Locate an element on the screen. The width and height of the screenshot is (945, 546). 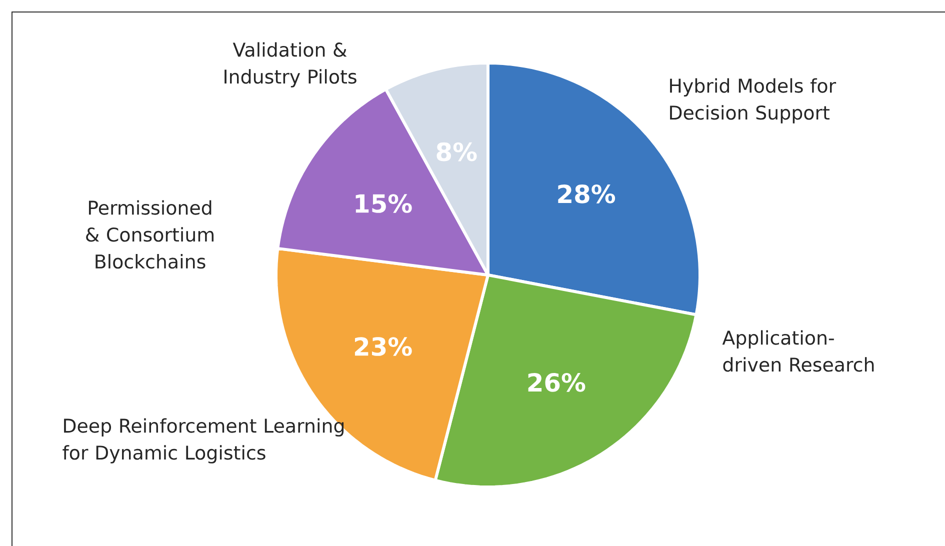
slice-label: Permissioned & Consortium Blockchains is located at coordinates (150, 234).